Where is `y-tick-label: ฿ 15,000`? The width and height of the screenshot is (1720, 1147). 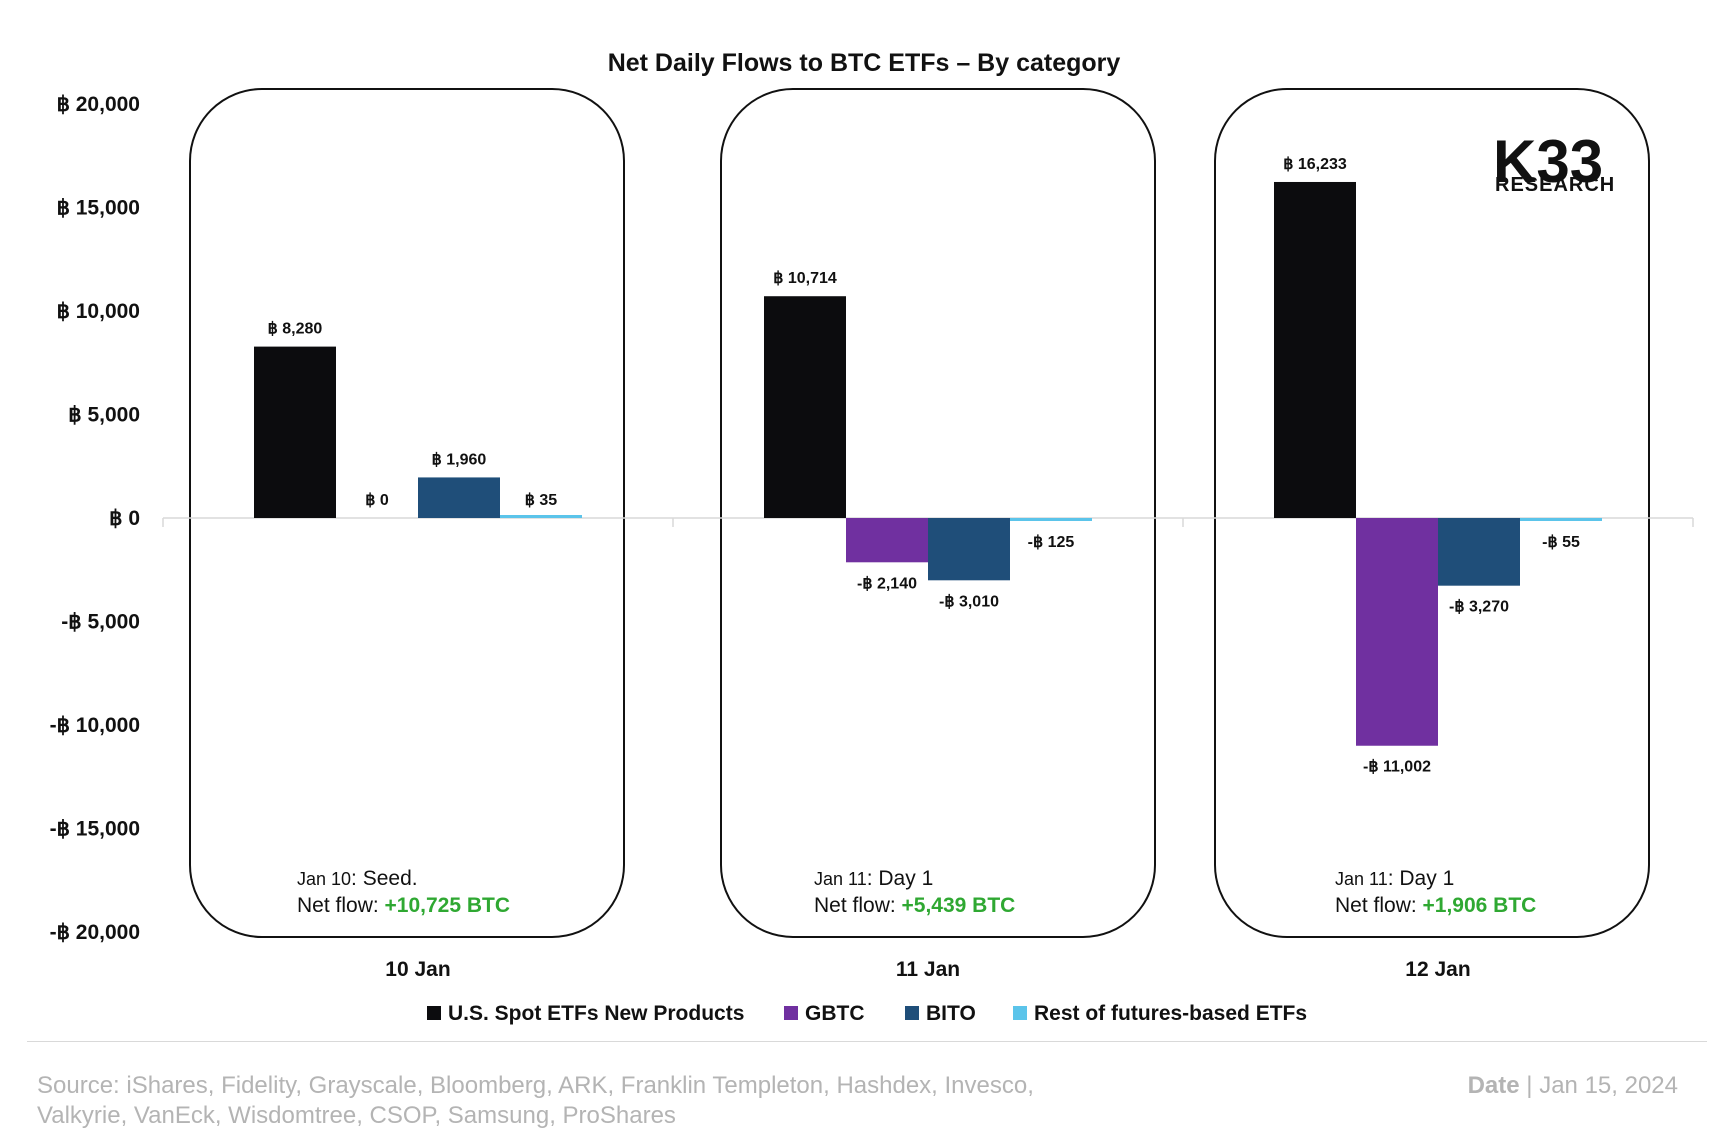 y-tick-label: ฿ 15,000 is located at coordinates (98, 208).